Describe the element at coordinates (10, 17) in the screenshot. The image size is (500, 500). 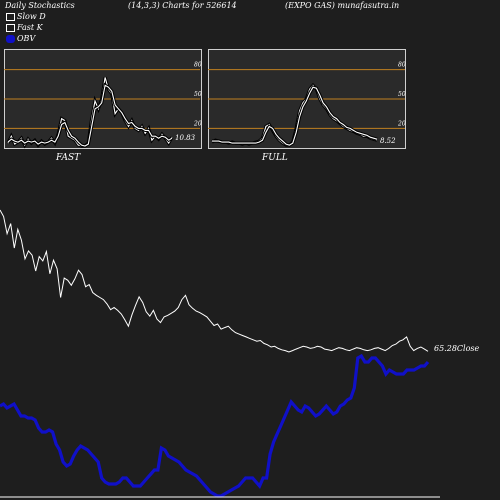
I see `legend-swatch-slow-d` at that location.